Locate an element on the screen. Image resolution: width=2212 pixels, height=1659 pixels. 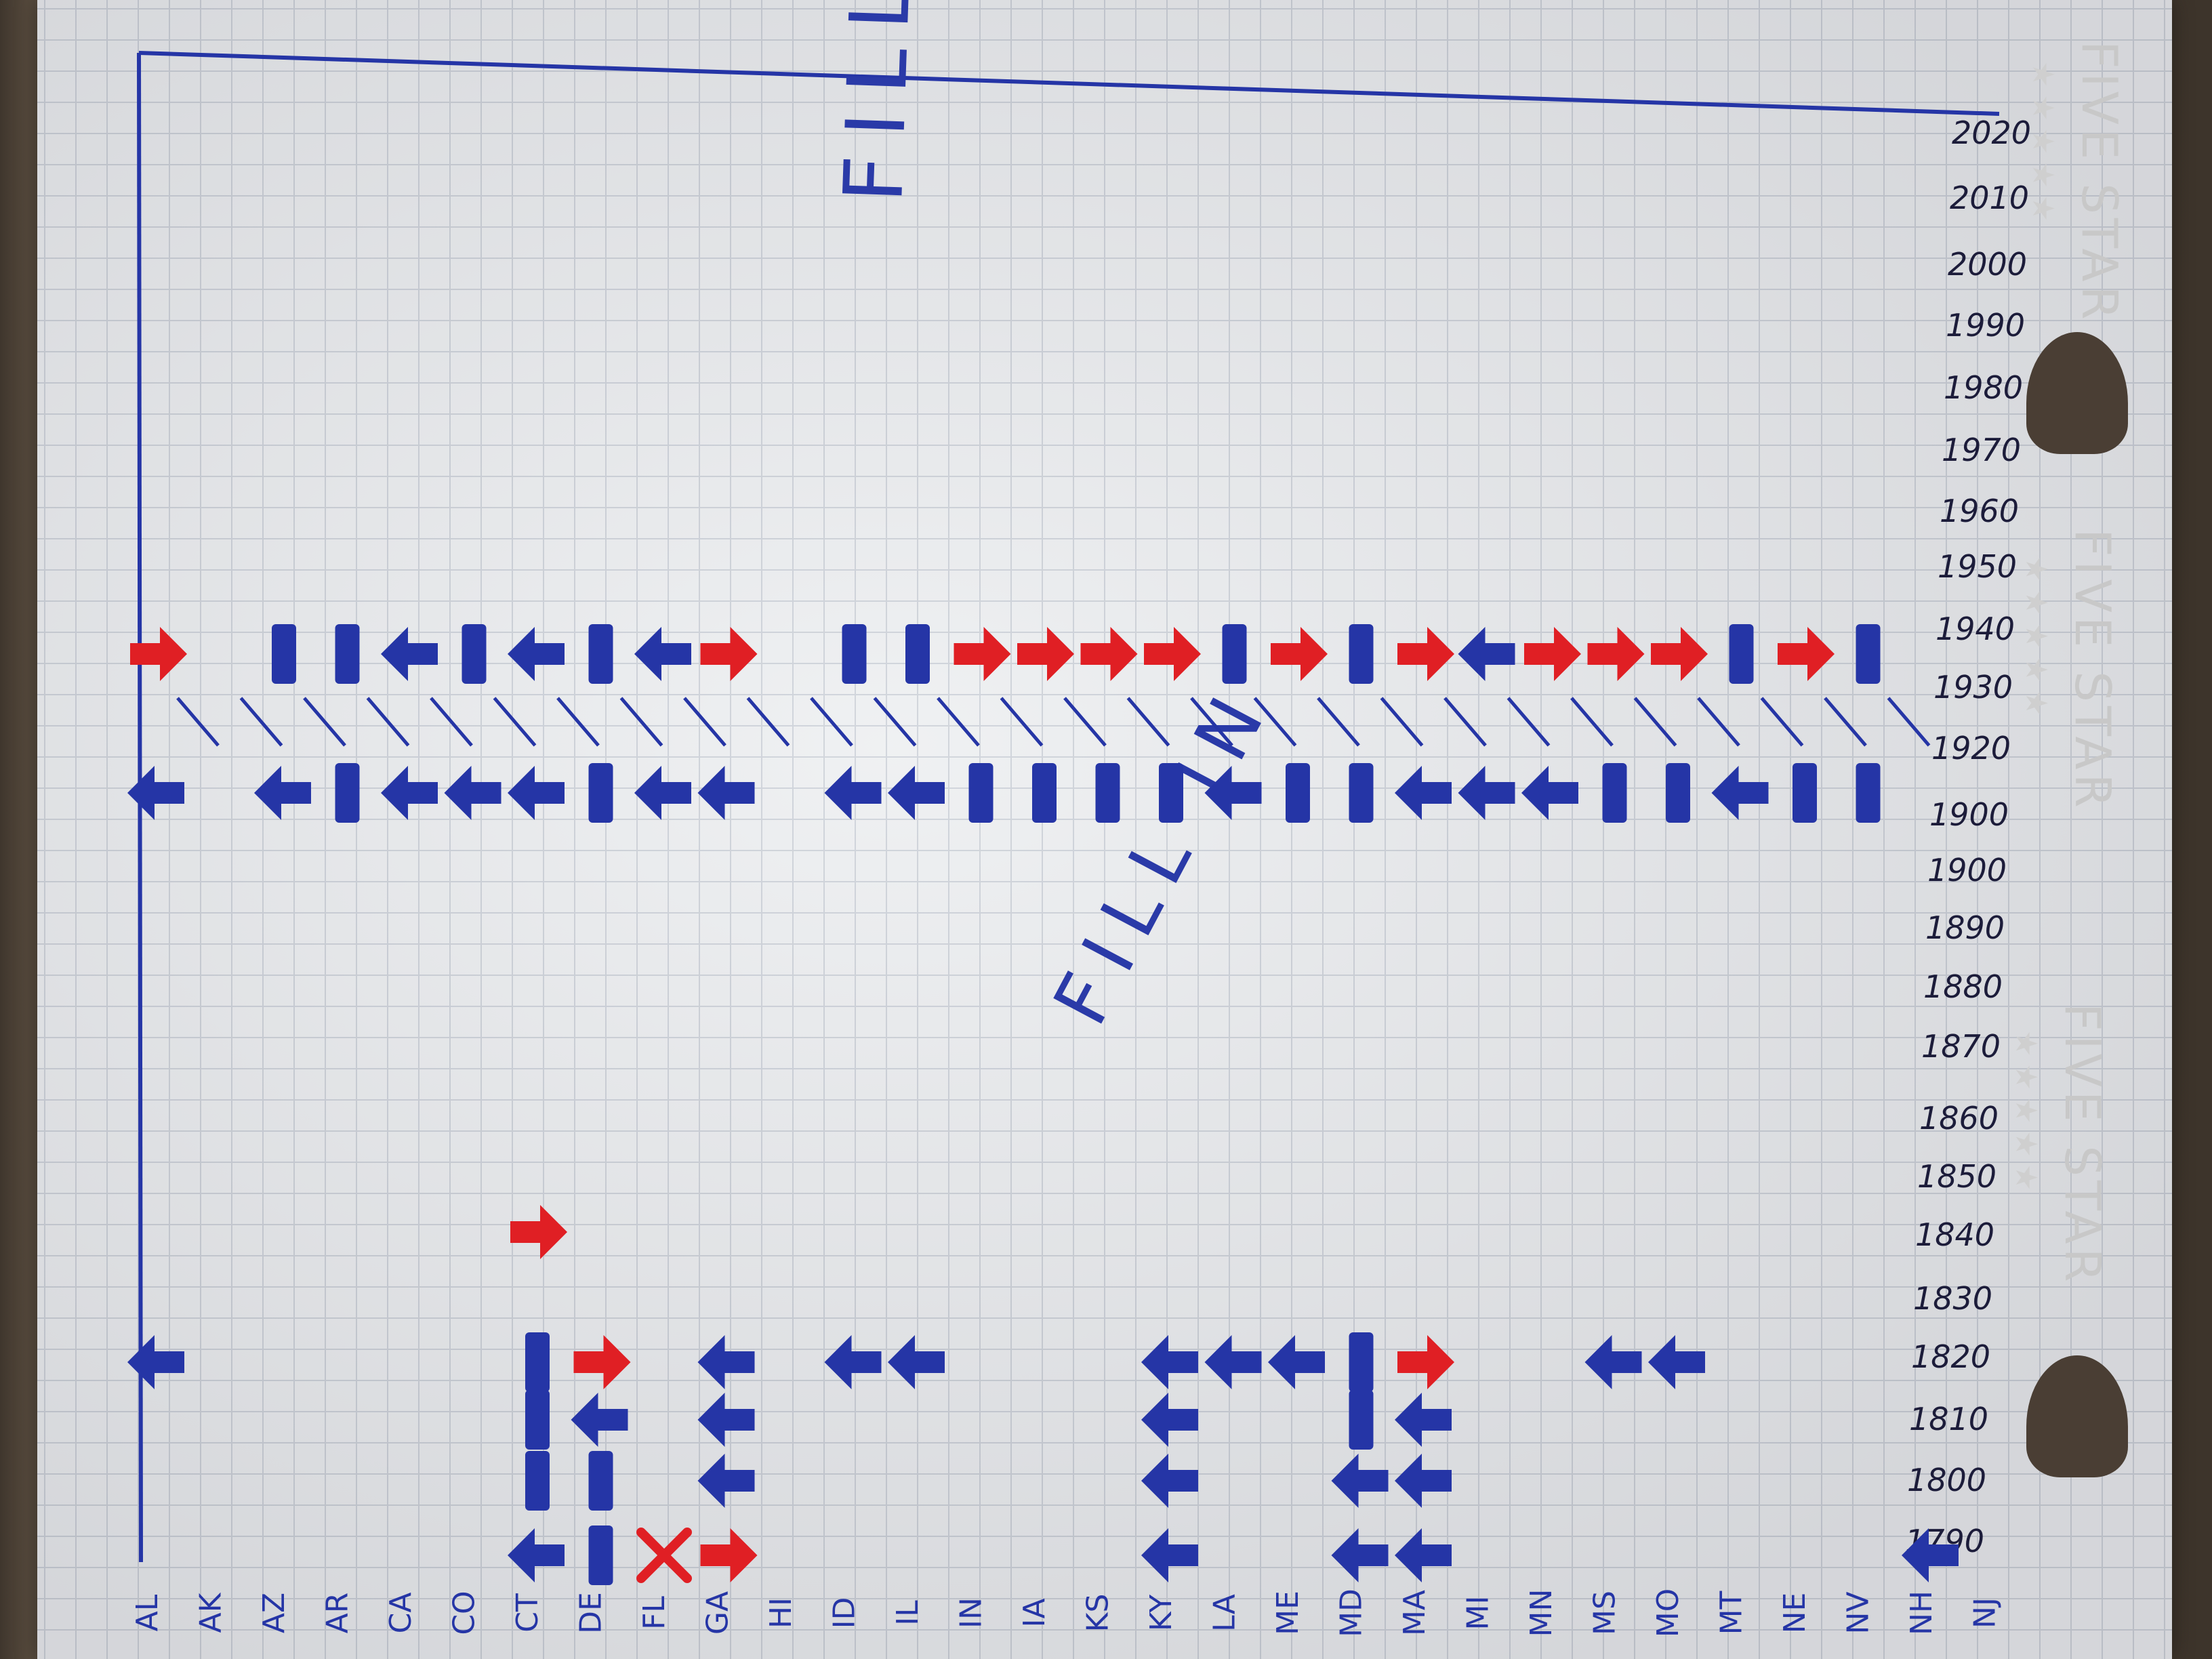
state-label: GA is located at coordinates (718, 1613).